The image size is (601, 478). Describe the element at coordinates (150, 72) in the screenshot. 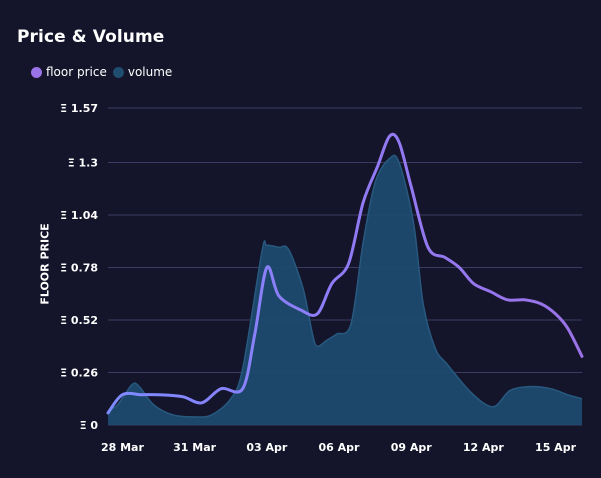

I see `legend-label-volume: volume` at that location.